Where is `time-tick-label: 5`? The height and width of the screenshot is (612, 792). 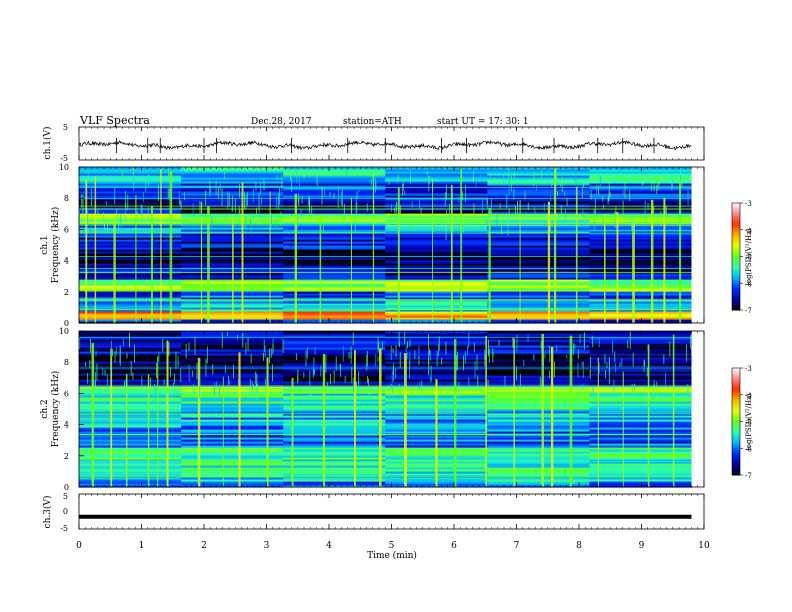
time-tick-label: 5 is located at coordinates (392, 546).